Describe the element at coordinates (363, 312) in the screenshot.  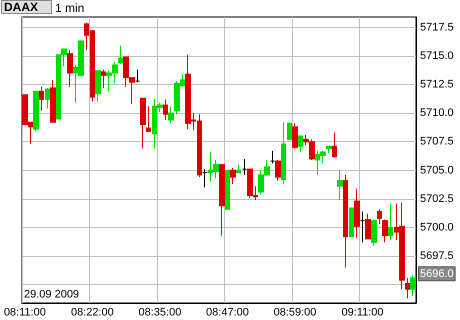
I see `x-tick-label: 09:11:00` at that location.